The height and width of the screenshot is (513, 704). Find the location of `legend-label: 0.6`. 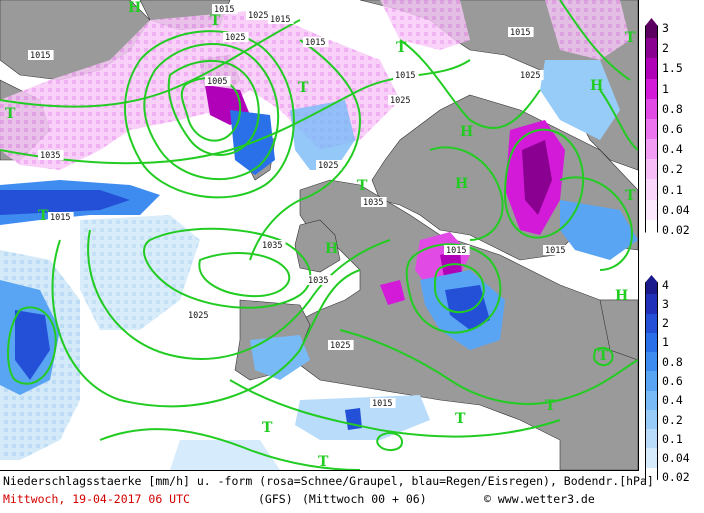

legend-label: 0.6 is located at coordinates (672, 129).